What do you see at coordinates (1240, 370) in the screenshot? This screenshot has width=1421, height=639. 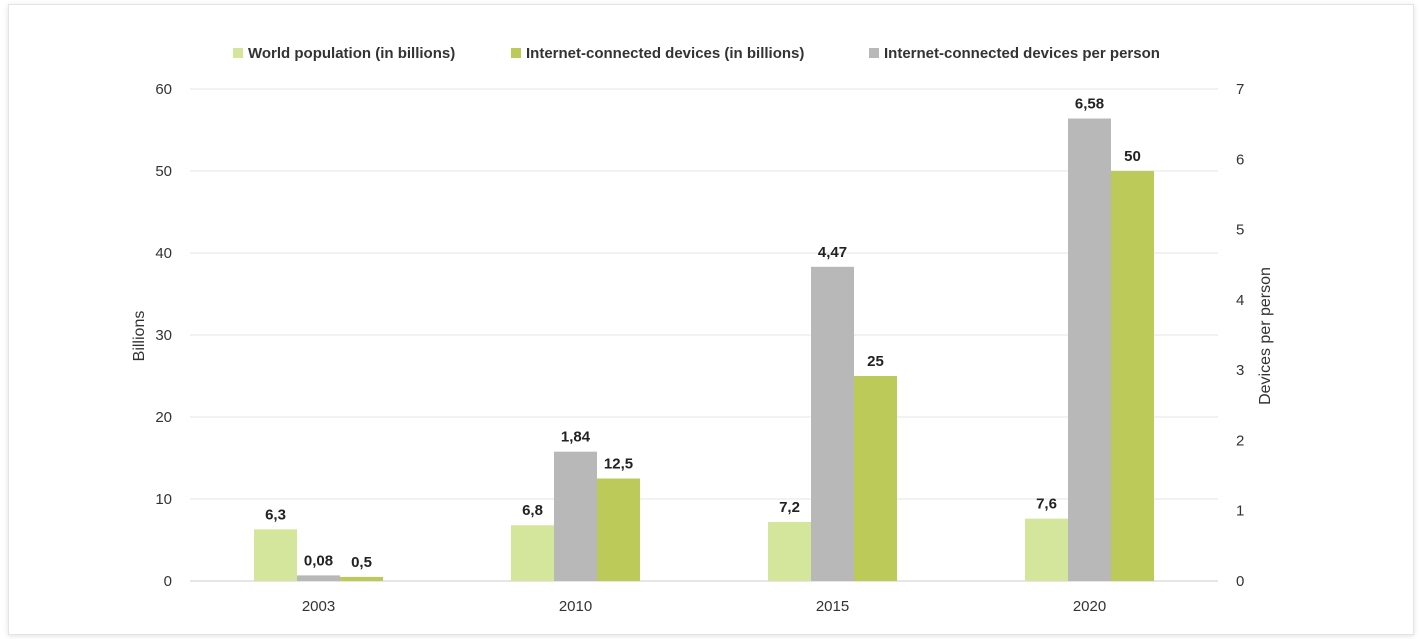 I see `y2-tick-label: 3` at bounding box center [1240, 370].